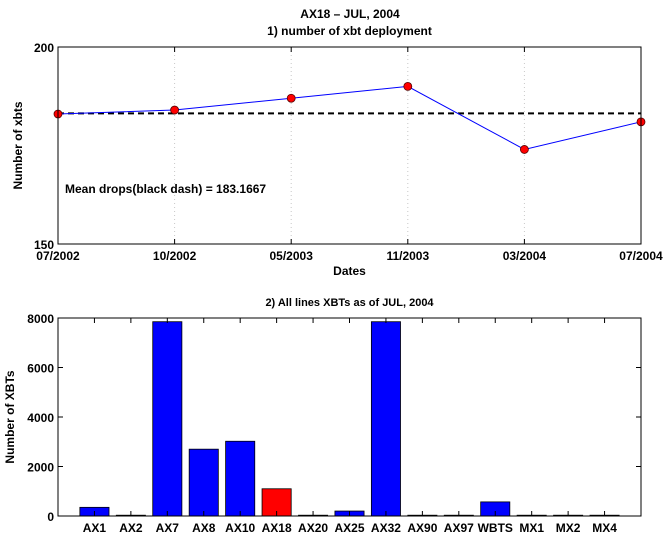 The height and width of the screenshot is (536, 672). What do you see at coordinates (44, 48) in the screenshot?
I see `y-tick-label: 200` at bounding box center [44, 48].